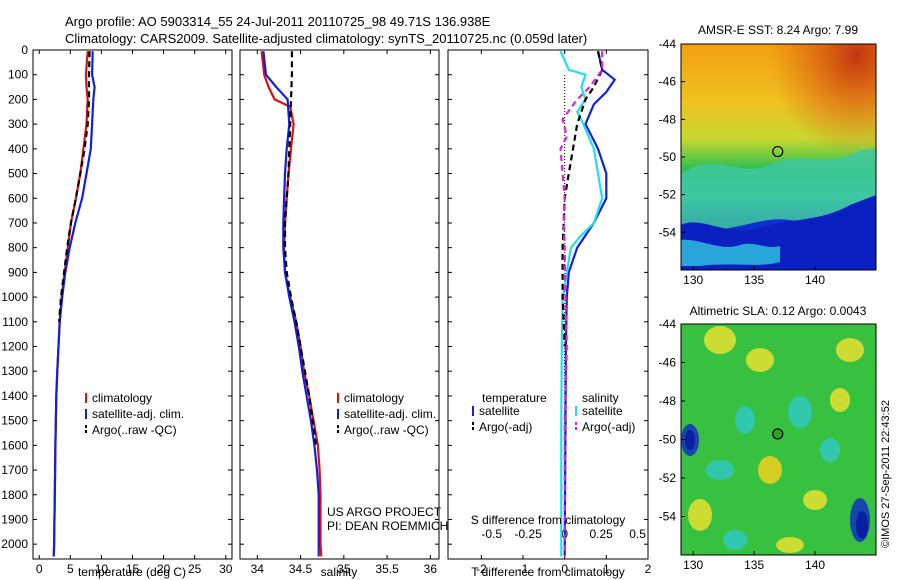 The height and width of the screenshot is (580, 900). What do you see at coordinates (18, 272) in the screenshot?
I see `depth-tick-label: 900` at bounding box center [18, 272].